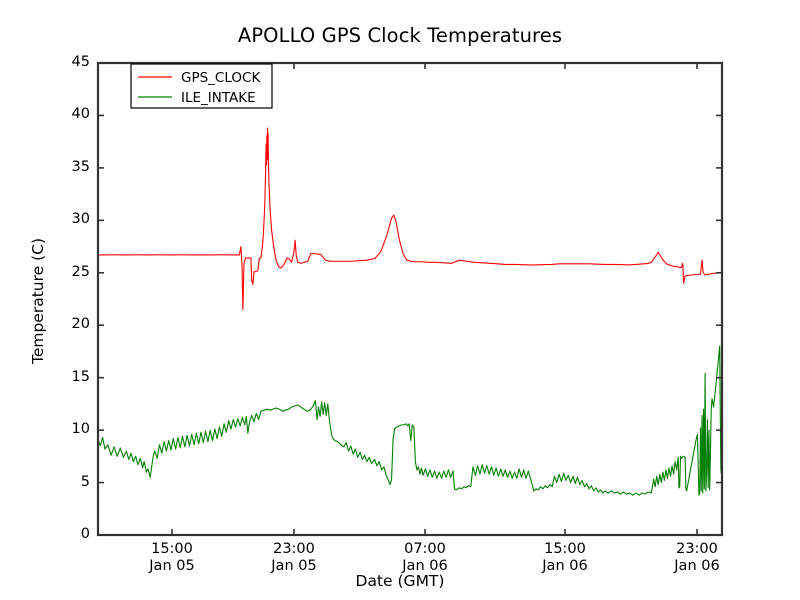 The height and width of the screenshot is (600, 800). I want to click on x-tick-label: 23:00 Jan 05, so click(294, 557).